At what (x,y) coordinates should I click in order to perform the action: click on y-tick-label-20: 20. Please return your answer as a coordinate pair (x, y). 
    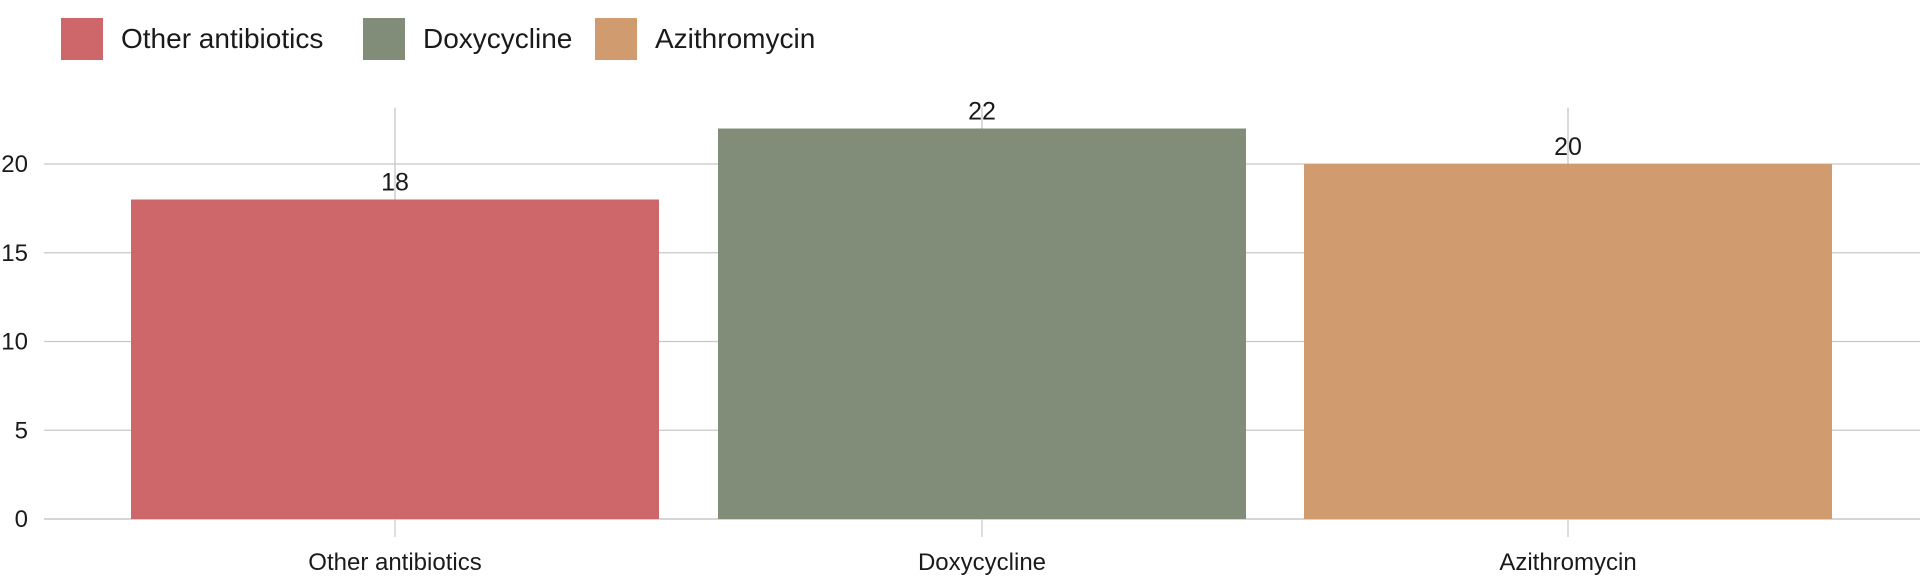
    Looking at the image, I should click on (14, 164).